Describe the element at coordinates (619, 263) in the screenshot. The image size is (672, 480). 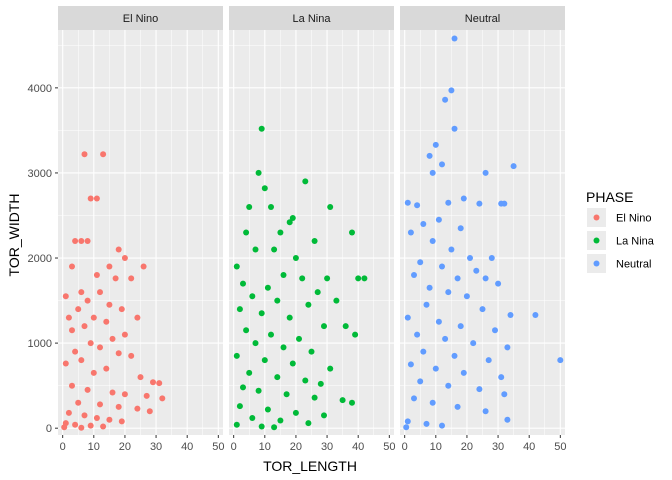
I see `legend-entry: Neutral` at that location.